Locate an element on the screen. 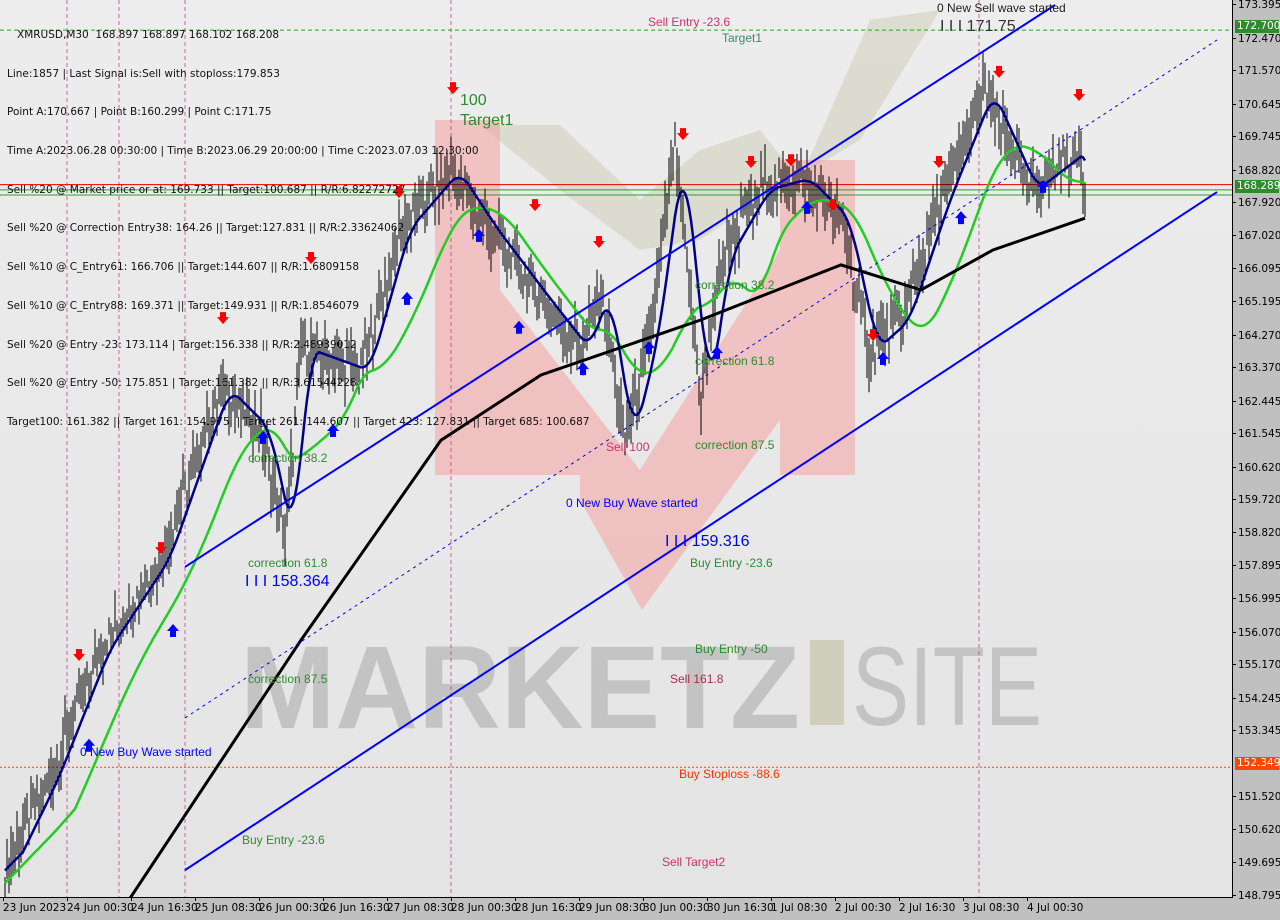 The width and height of the screenshot is (1280, 920). annotation-new-buy-wave-left: 0 New Buy Wave started is located at coordinates (146, 752).